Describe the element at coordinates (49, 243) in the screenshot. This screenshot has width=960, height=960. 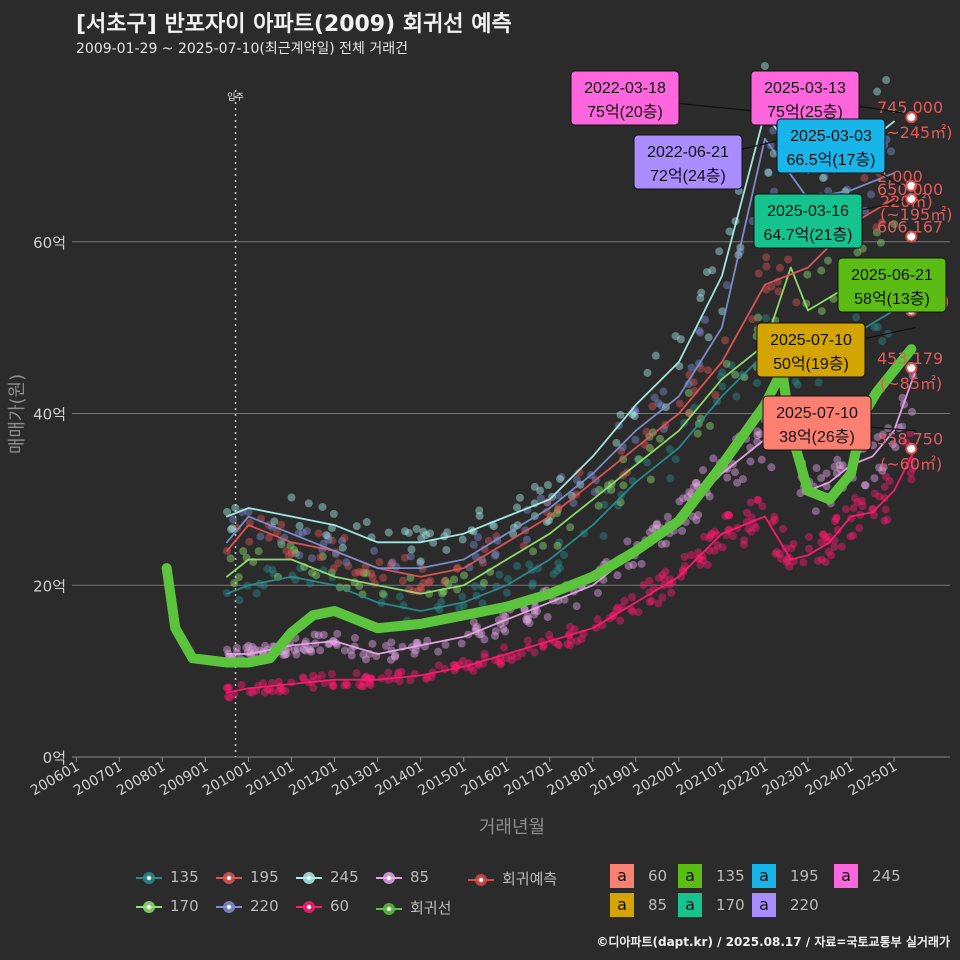
I see `y-tick-label: 60억` at that location.